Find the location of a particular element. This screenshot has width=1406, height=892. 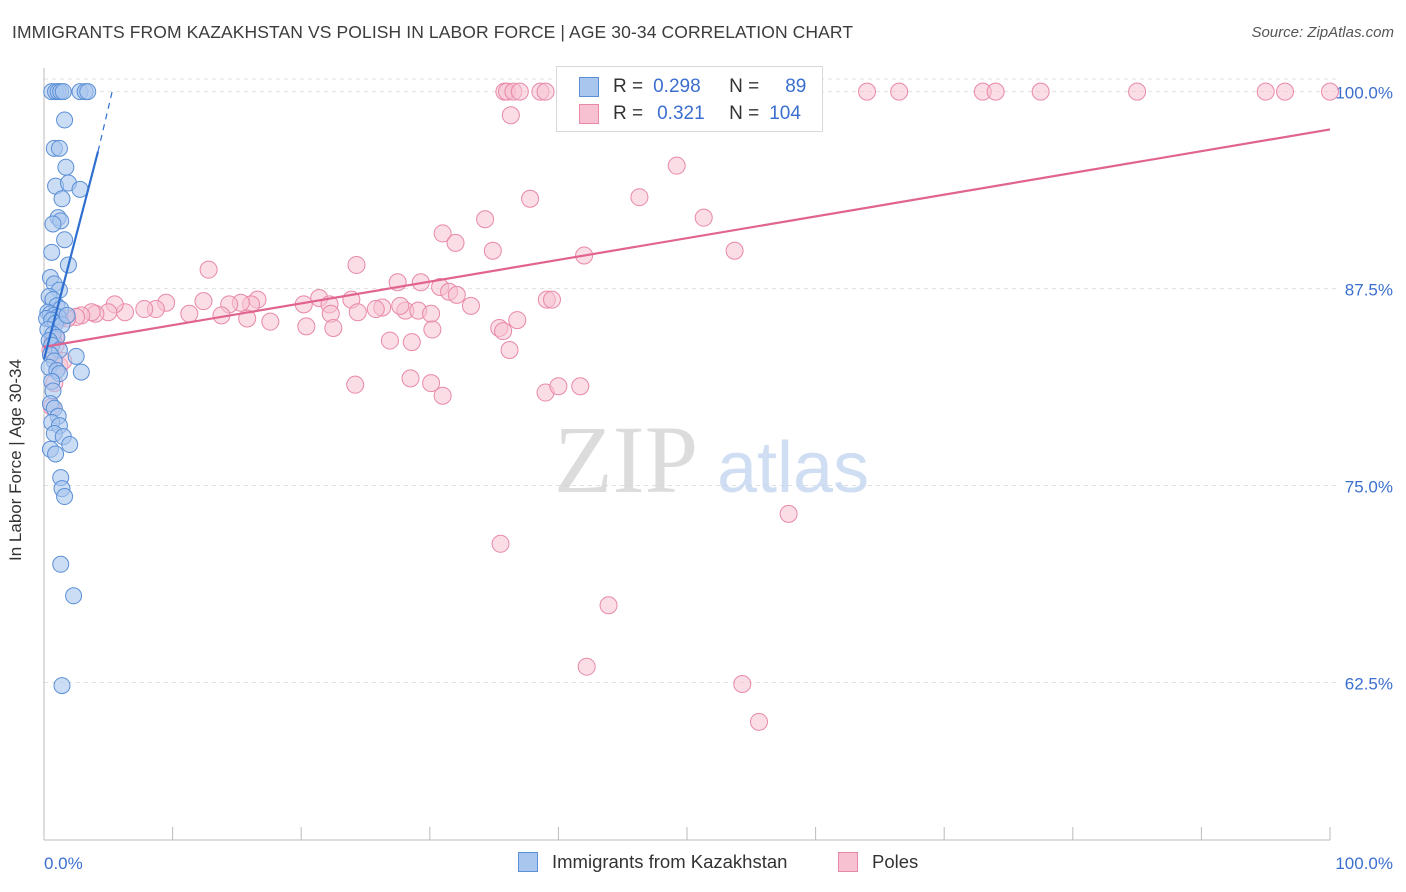

r-label: R = is located at coordinates (628, 113).